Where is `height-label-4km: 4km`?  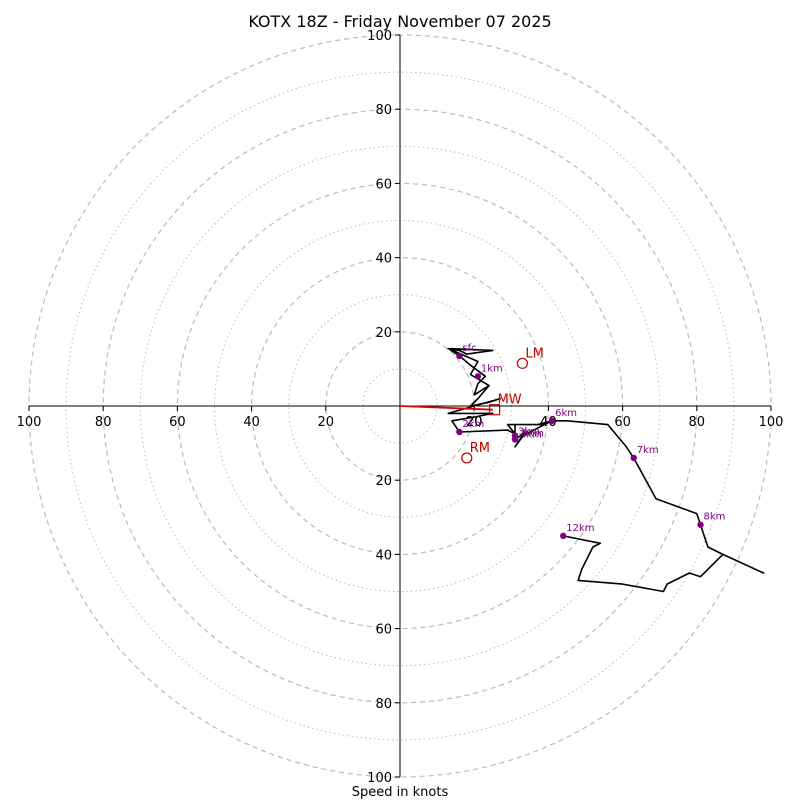
height-label-4km: 4km is located at coordinates (531, 434).